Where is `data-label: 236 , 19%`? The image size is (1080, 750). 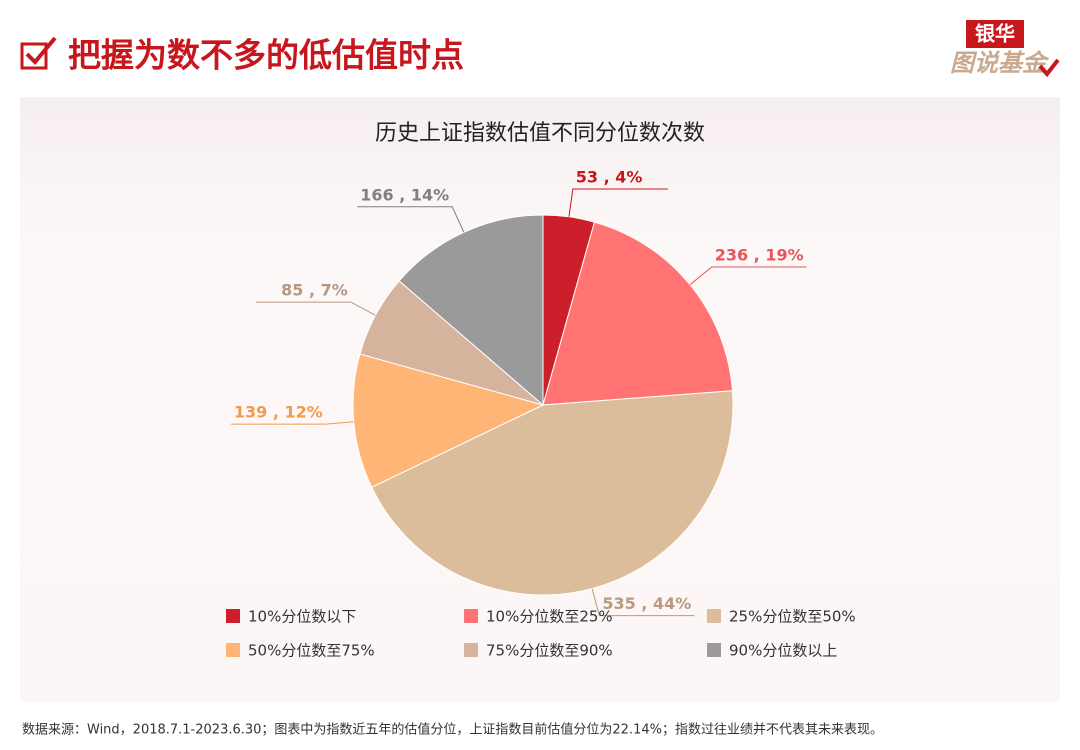
data-label: 236 , 19% is located at coordinates (759, 254).